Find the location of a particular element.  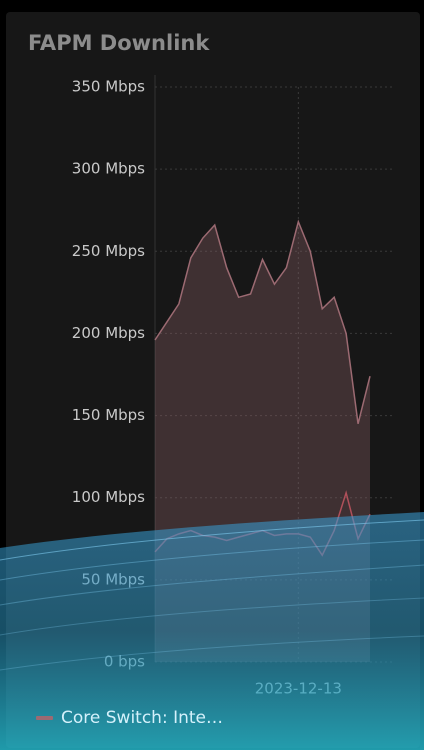

y-tick-label: 300 Mbps is located at coordinates (108, 169).